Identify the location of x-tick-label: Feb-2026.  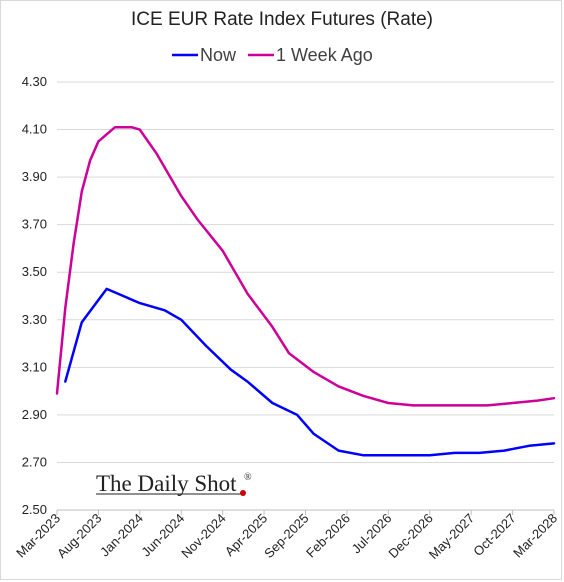
(328, 536).